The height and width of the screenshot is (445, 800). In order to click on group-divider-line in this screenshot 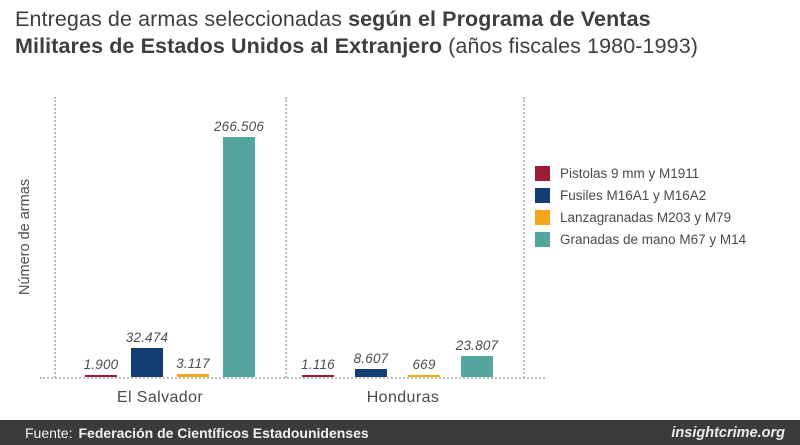, I will do `click(286, 237)`.